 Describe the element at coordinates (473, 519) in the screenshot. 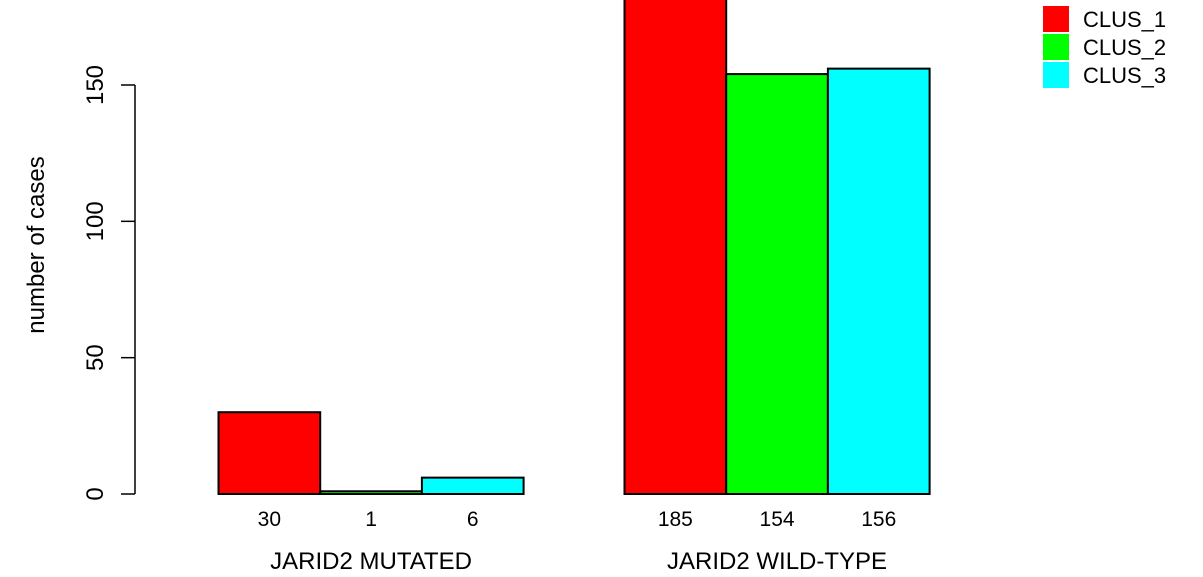

I see `bar-value-label: 6` at that location.